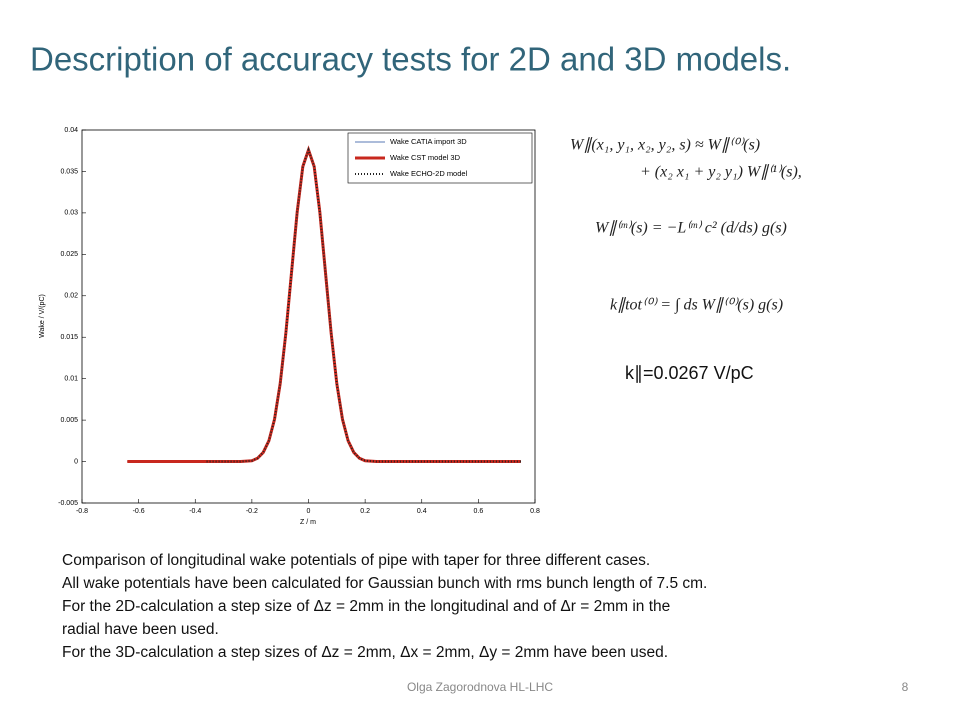 The width and height of the screenshot is (960, 725). What do you see at coordinates (82, 511) in the screenshot?
I see `x-tick-label: -0.8` at bounding box center [82, 511].